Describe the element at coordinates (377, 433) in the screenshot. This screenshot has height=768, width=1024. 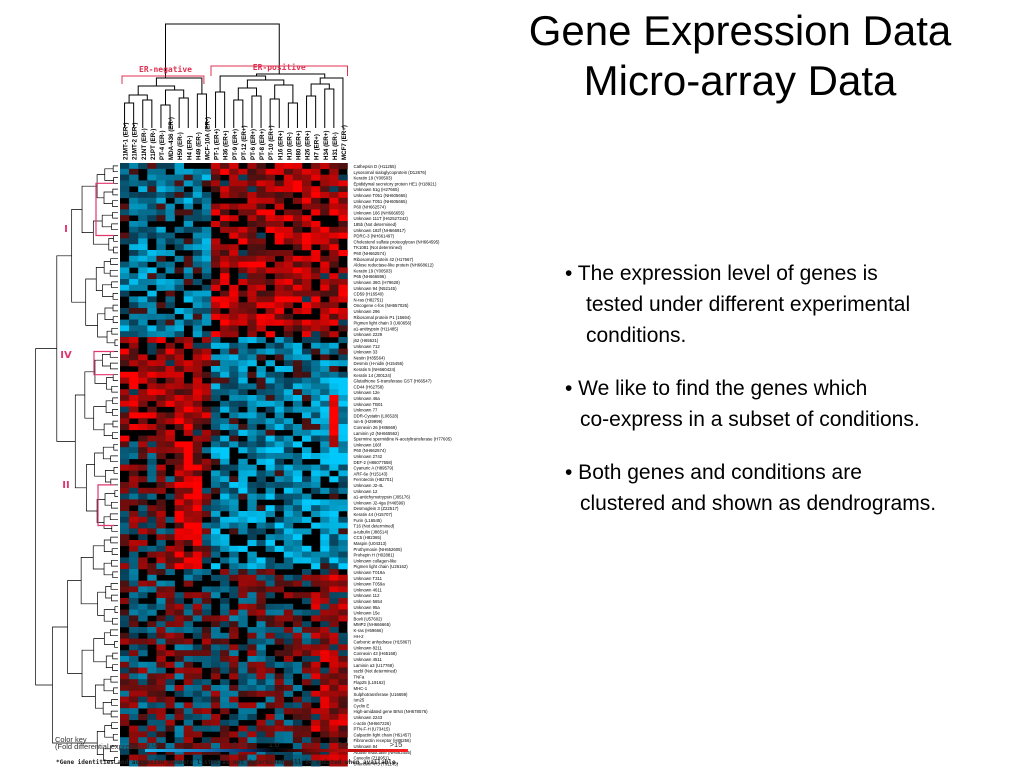
I see `gene-label: Laminin y2 (NH665562)` at that location.